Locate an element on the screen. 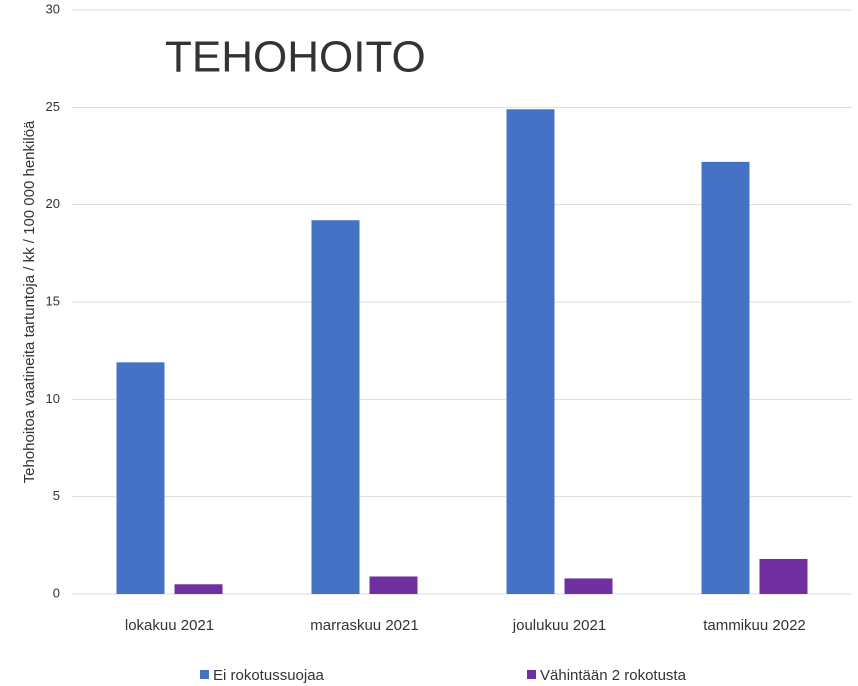  x-tick-label: joulukuu 2021 is located at coordinates (559, 625).